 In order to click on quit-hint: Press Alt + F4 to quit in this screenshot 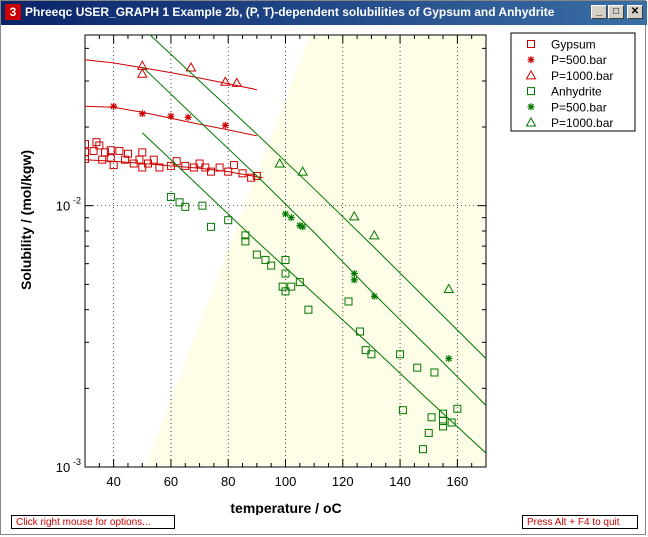, I will do `click(580, 522)`.